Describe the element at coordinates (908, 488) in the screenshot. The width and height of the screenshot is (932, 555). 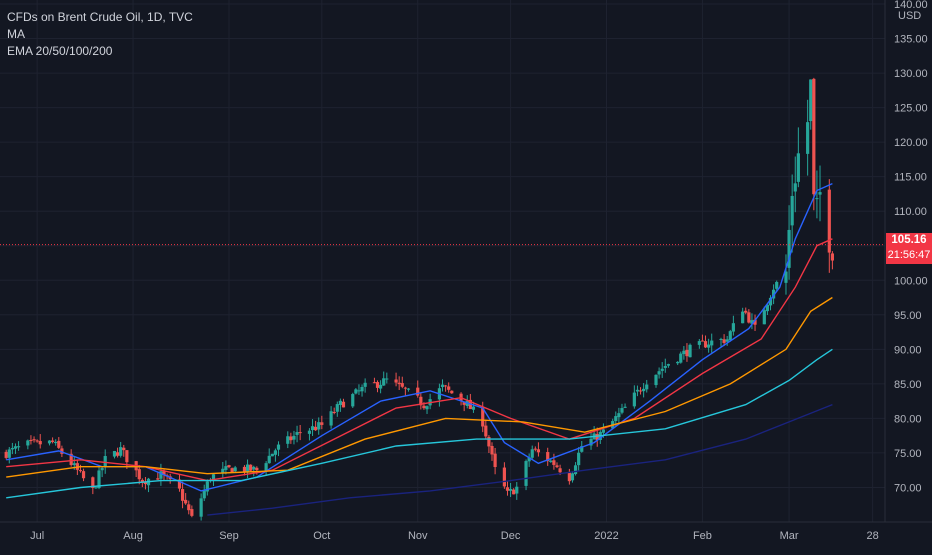
I see `y-tick-label: 70.00` at that location.